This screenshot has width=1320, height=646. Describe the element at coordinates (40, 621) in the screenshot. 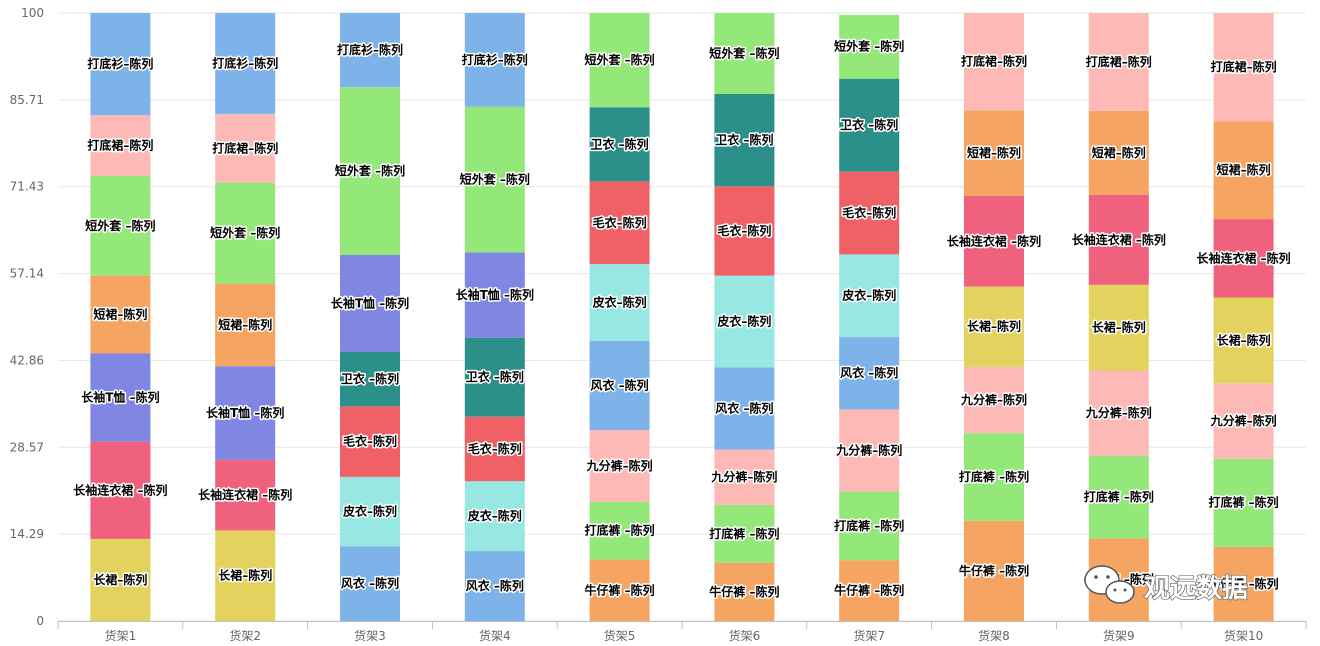

I see `y-tick-label: 0` at that location.